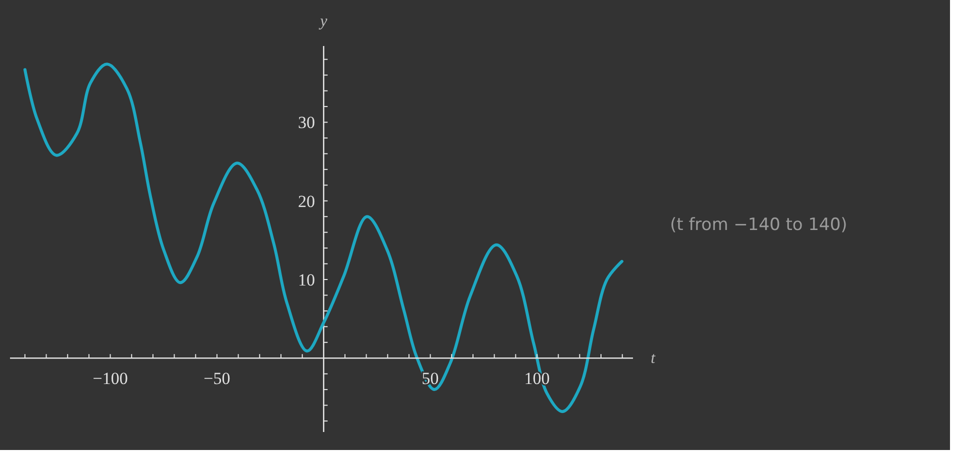 The image size is (958, 458). What do you see at coordinates (110, 378) in the screenshot?
I see `x-tick-label: −100` at bounding box center [110, 378].